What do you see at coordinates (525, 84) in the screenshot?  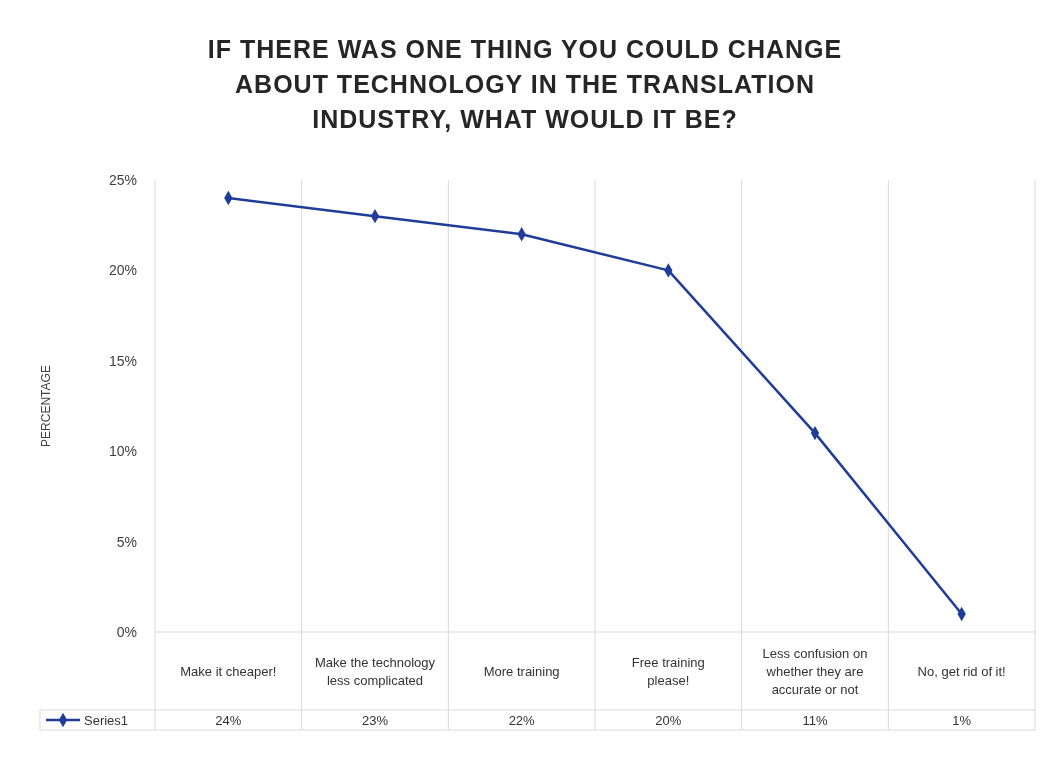 I see `chart-title: IF THERE WAS ONE THING YOU COULD CHANGE ABOUT TECHNOLOGY IN THE TRANSLATION INDUSTRY, WHAT WOULD IT BE?` at bounding box center [525, 84].